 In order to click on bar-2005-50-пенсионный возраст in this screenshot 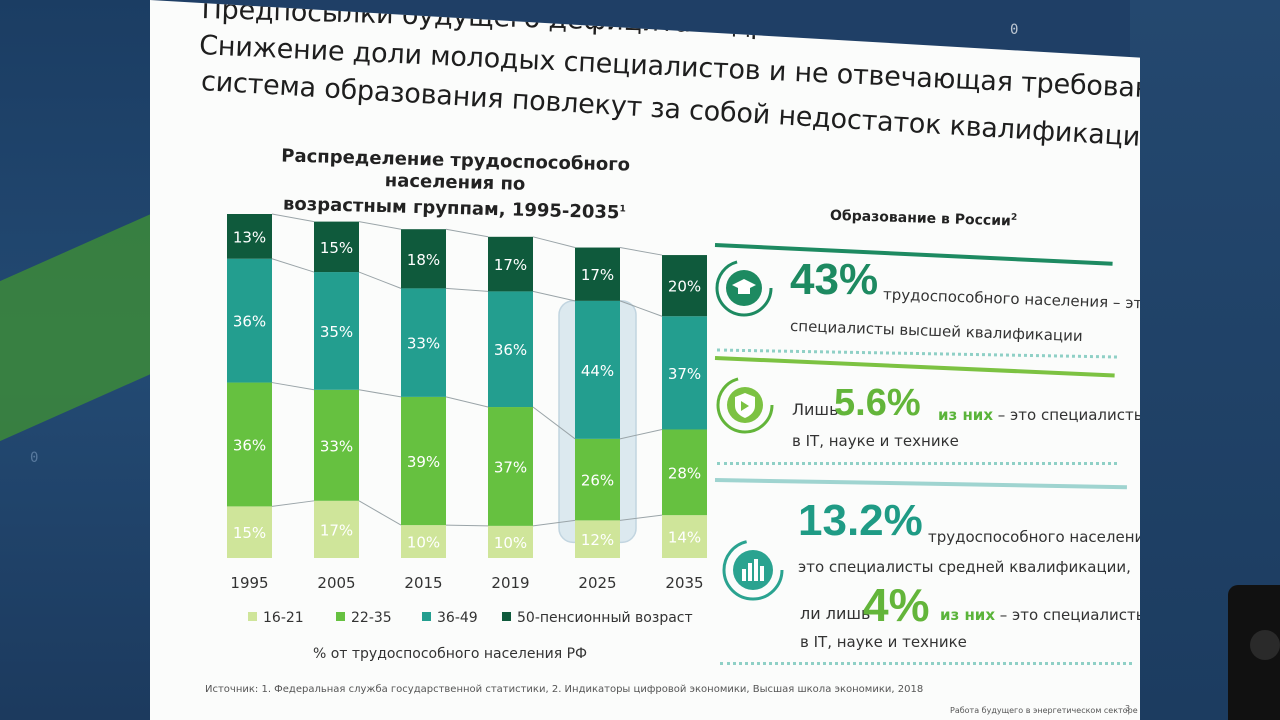, I will do `click(336, 247)`.